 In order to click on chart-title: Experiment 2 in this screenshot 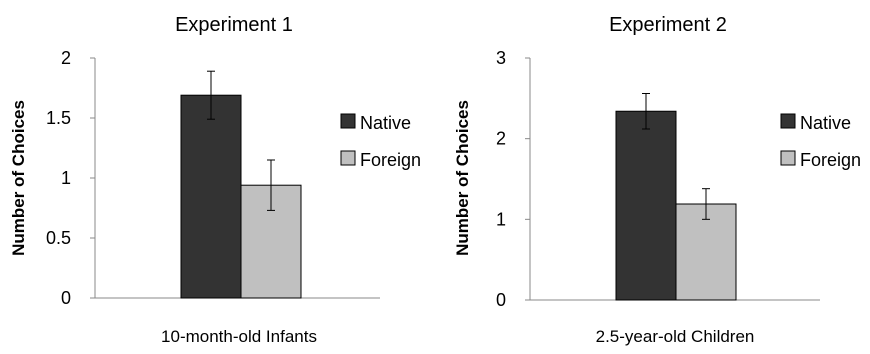, I will do `click(668, 25)`.